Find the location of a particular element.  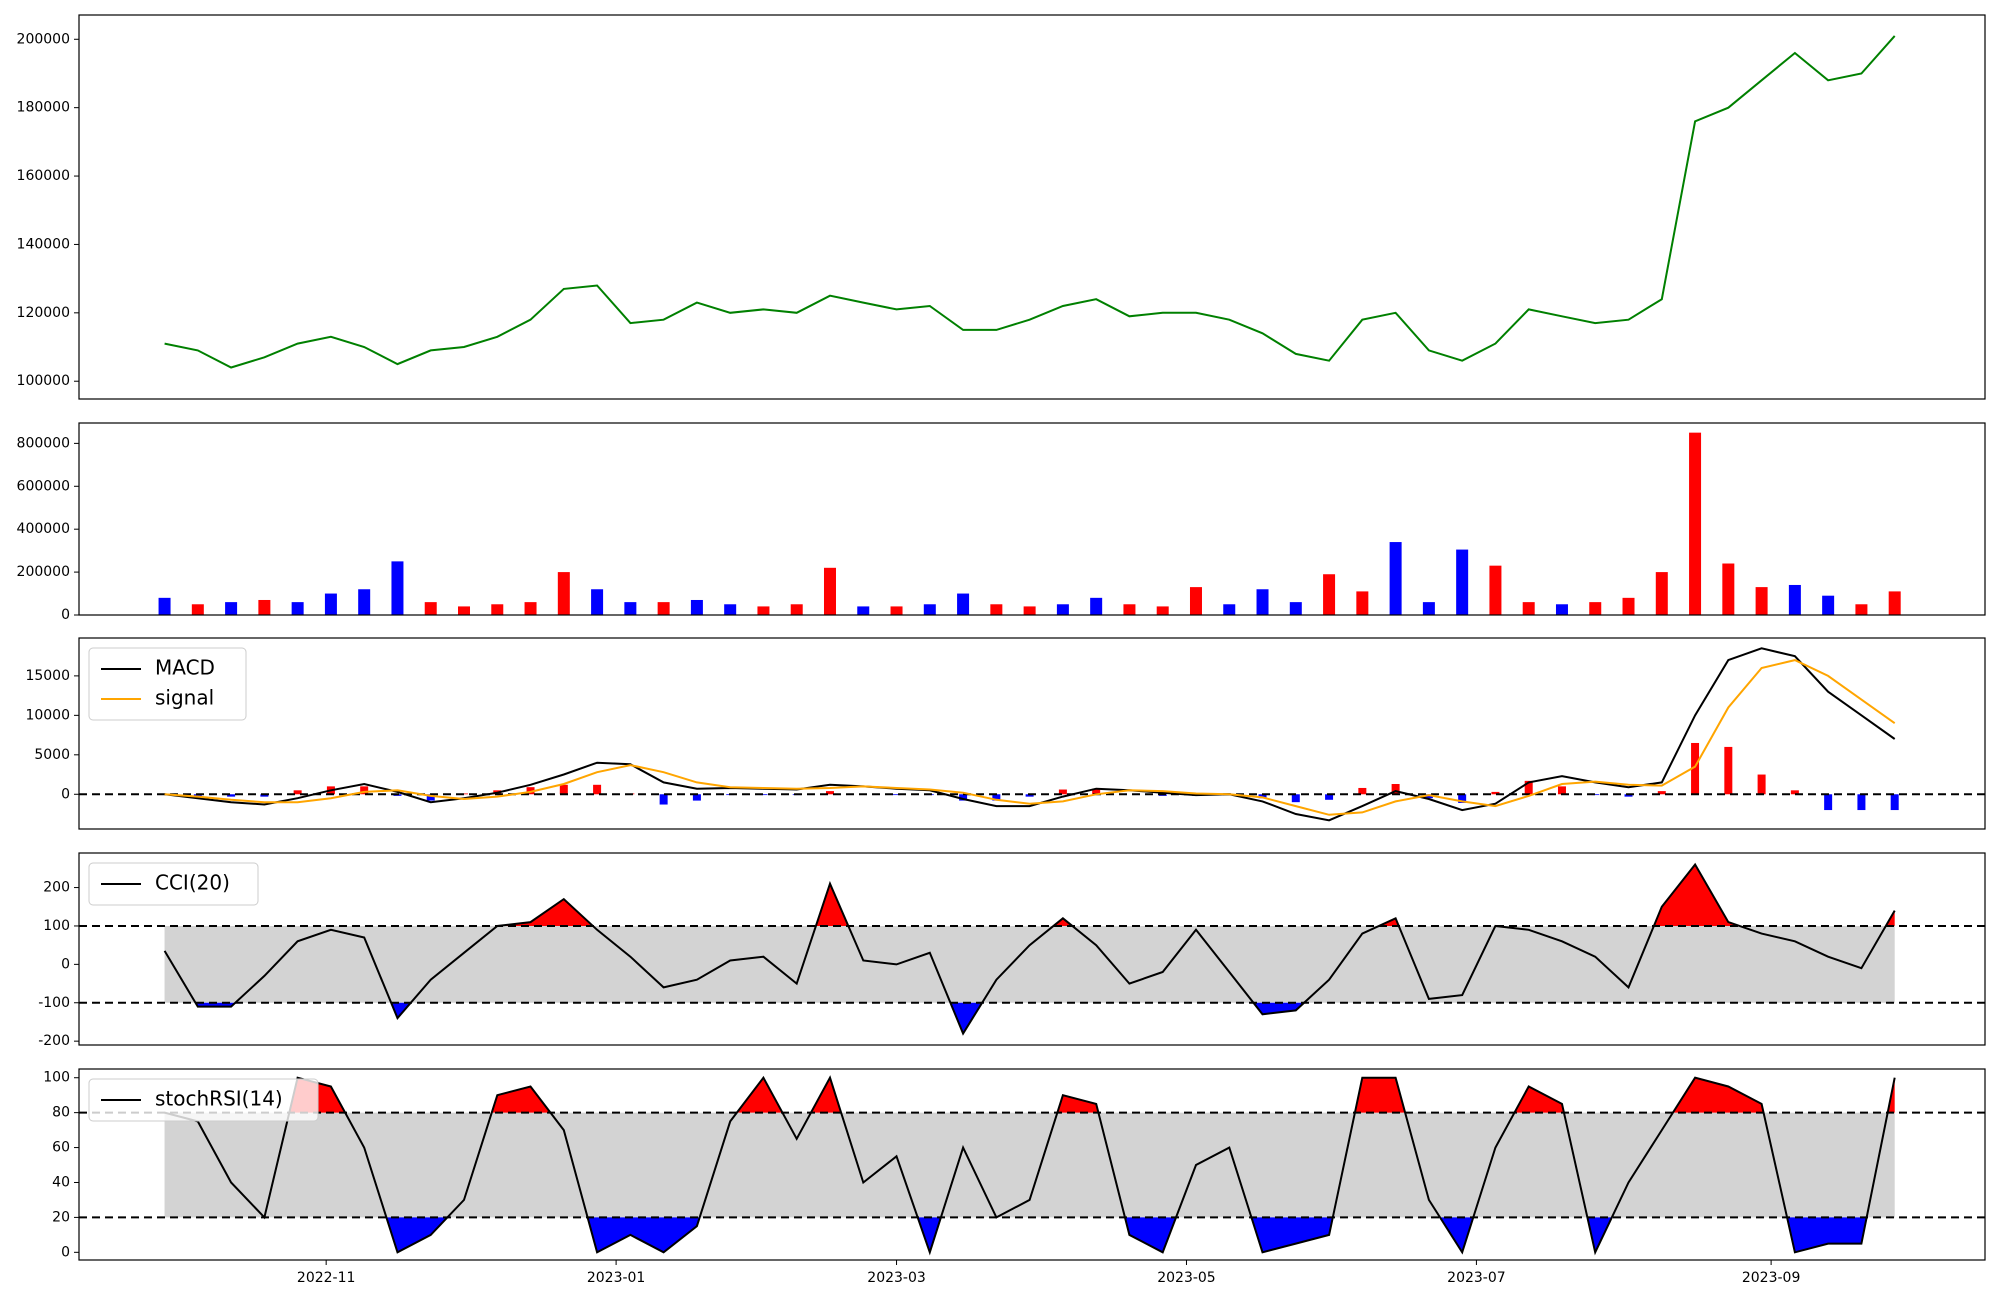

y-tick-label: 800000 is located at coordinates (43, 443).